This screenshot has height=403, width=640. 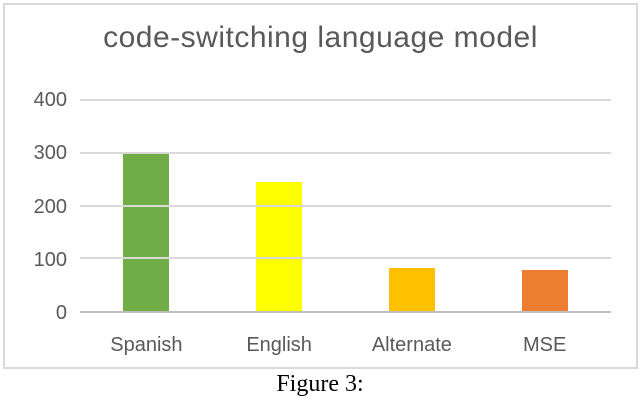 I want to click on y-axis-tick-column: 0 100 200 300 400, so click(x=41, y=206).